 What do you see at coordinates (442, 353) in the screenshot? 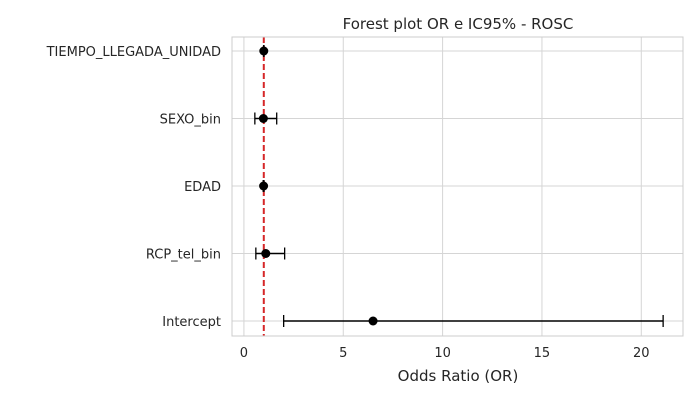
I see `x-tick-label: 10` at bounding box center [442, 353].